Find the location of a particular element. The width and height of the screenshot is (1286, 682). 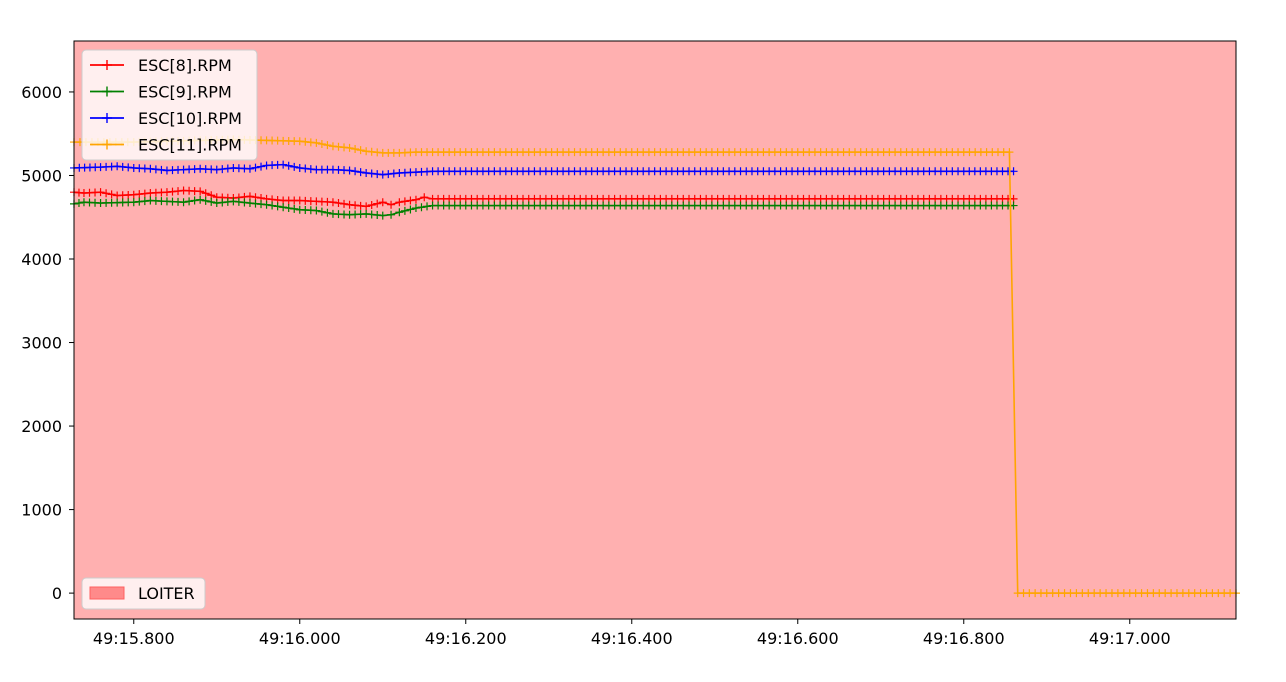

x-tick-label: 49:16.000 is located at coordinates (300, 638).